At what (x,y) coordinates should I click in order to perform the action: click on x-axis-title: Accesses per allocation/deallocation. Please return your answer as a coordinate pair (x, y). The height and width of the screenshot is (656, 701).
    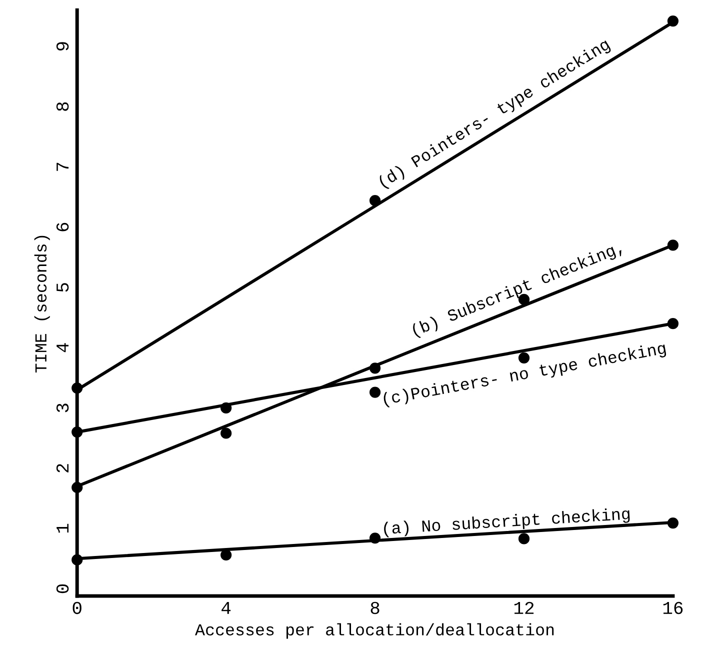
    Looking at the image, I should click on (374, 631).